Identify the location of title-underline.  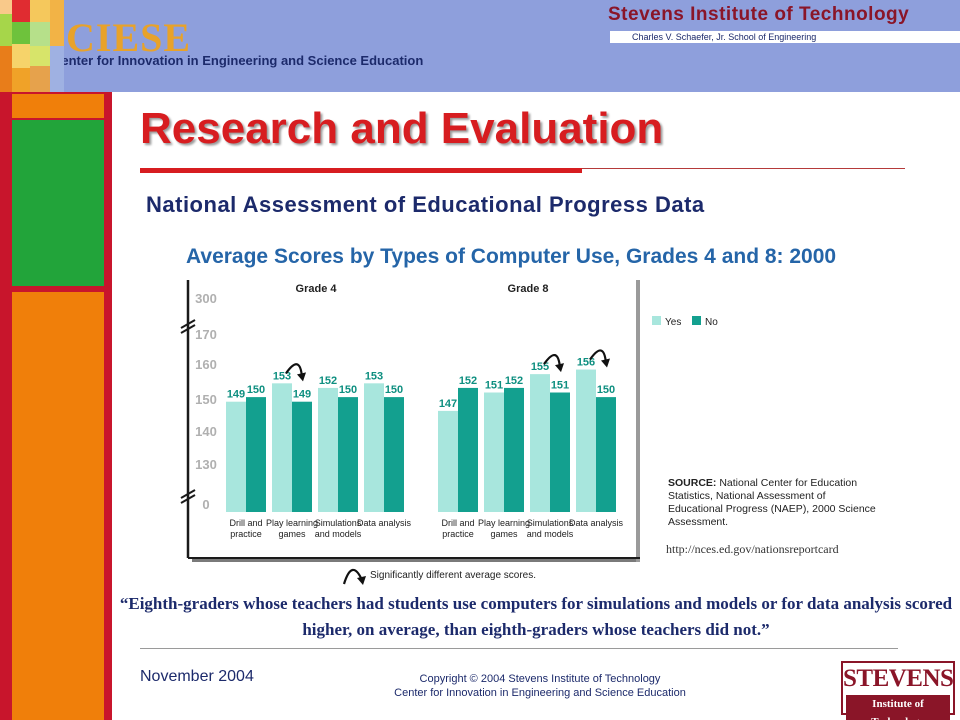
(361, 170).